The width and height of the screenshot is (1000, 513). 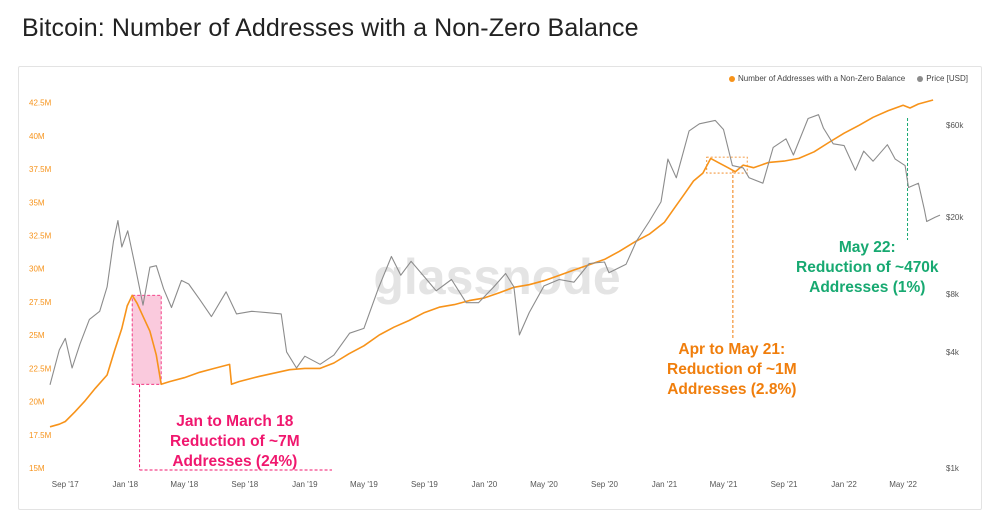 What do you see at coordinates (40, 169) in the screenshot?
I see `y-left-tick-label: 37.5M` at bounding box center [40, 169].